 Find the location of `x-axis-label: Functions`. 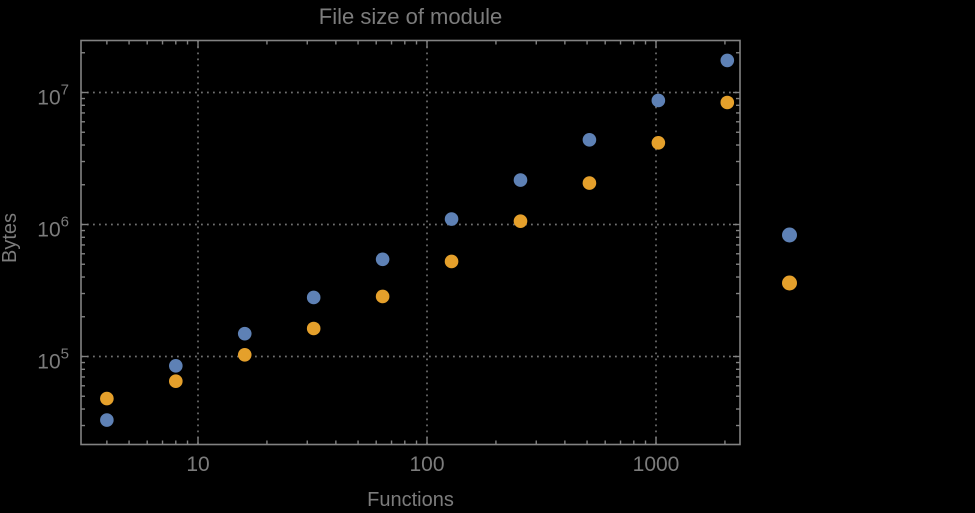

x-axis-label: Functions is located at coordinates (410, 500).